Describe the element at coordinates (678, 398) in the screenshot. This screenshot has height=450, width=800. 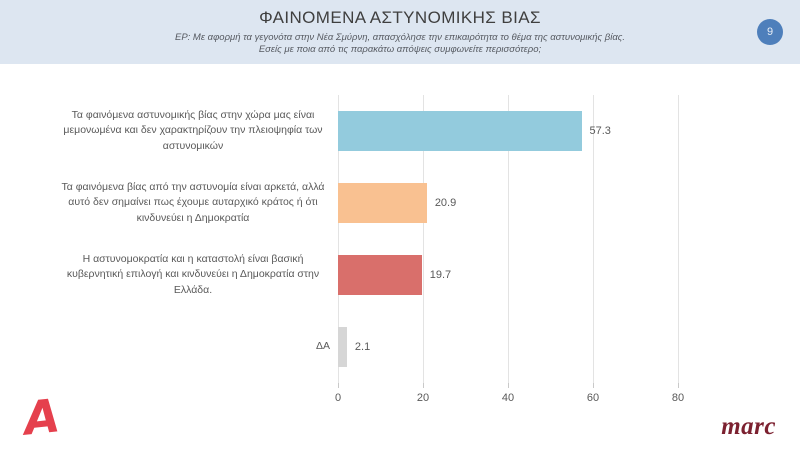
I see `axis-tick-label: 80` at that location.